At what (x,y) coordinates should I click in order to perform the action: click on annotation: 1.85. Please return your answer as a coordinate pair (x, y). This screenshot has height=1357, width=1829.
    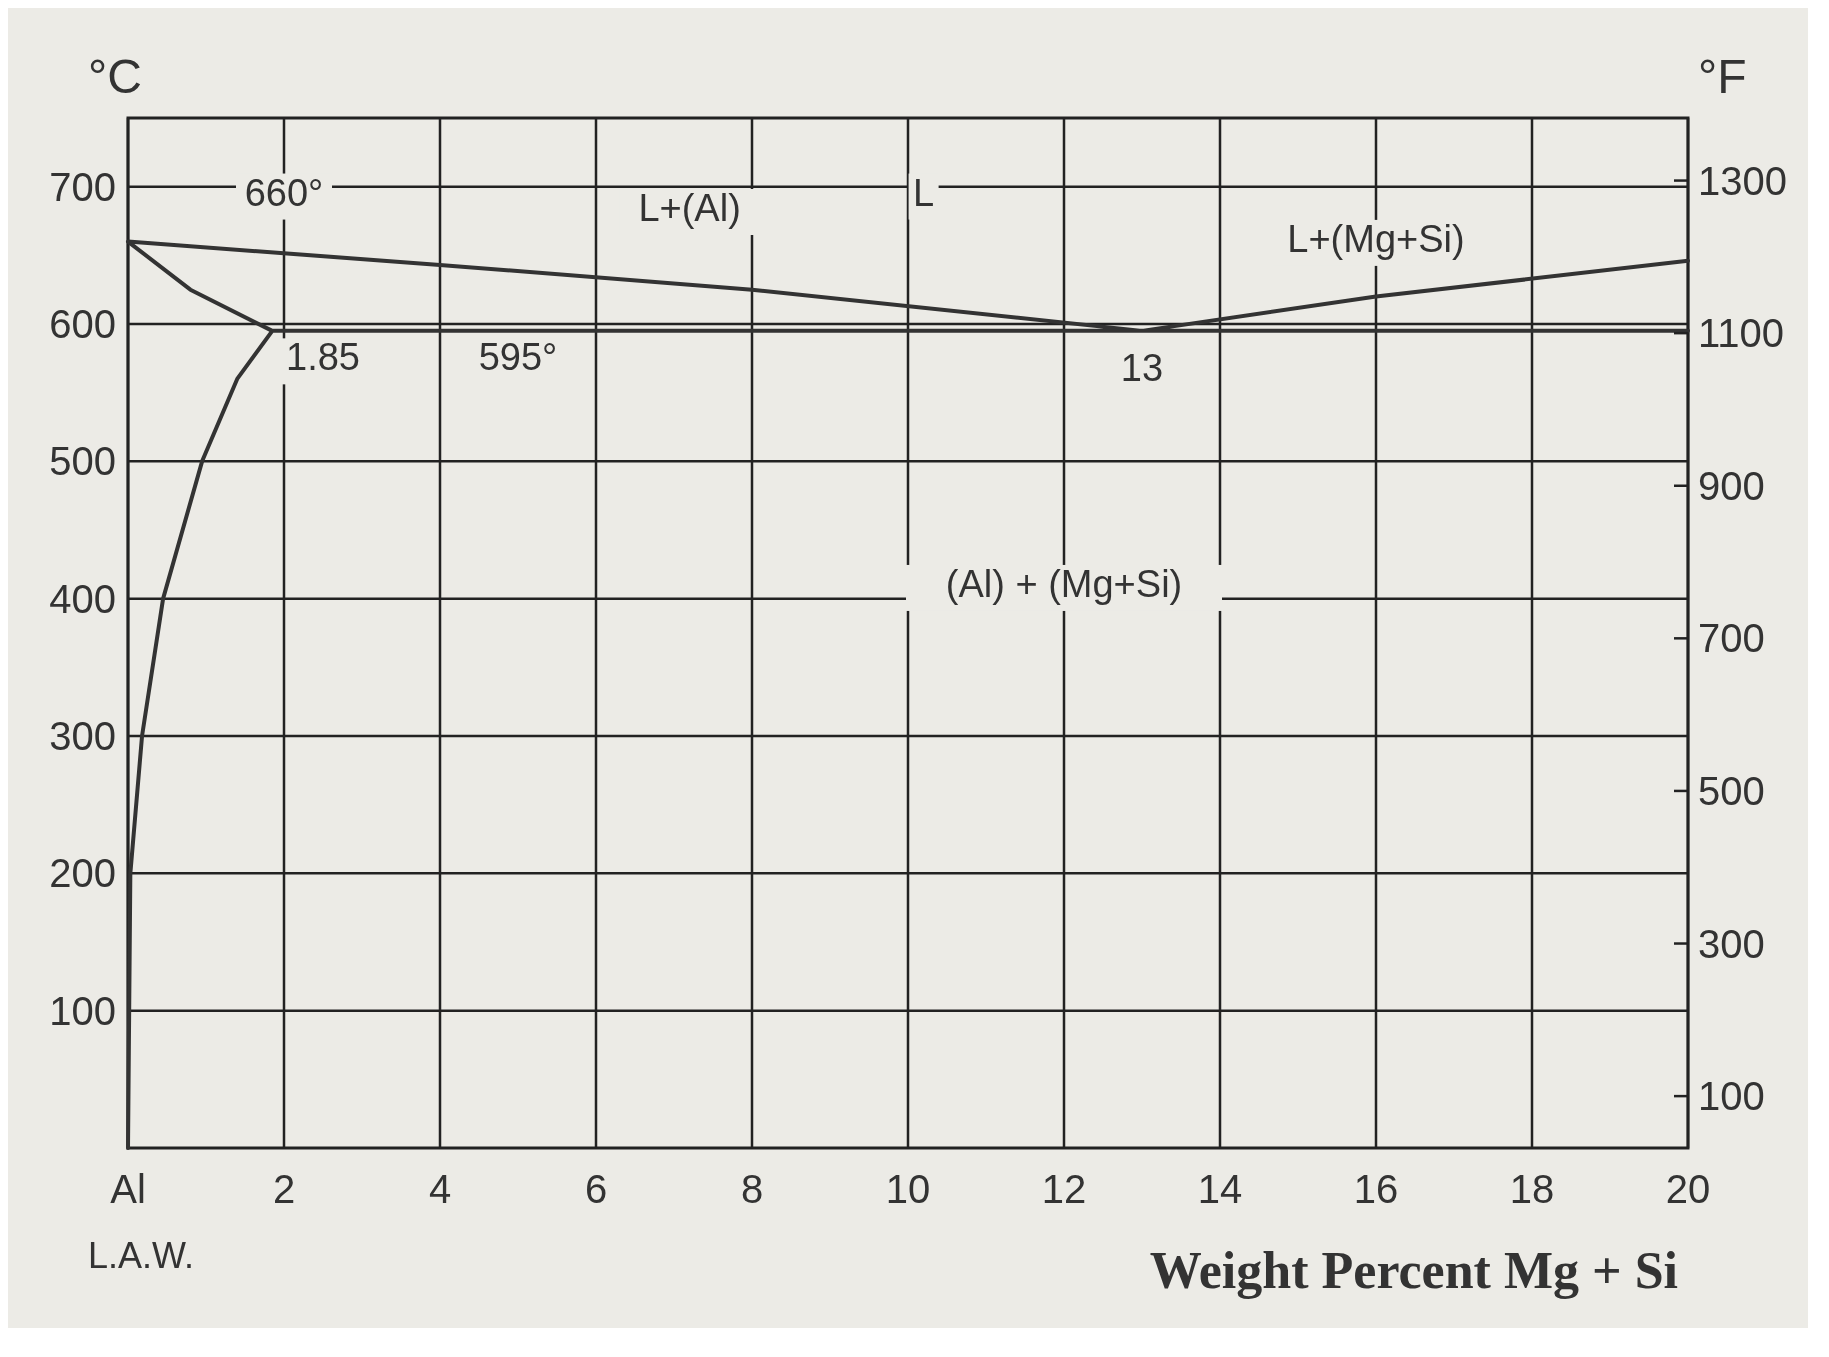
    Looking at the image, I should click on (323, 357).